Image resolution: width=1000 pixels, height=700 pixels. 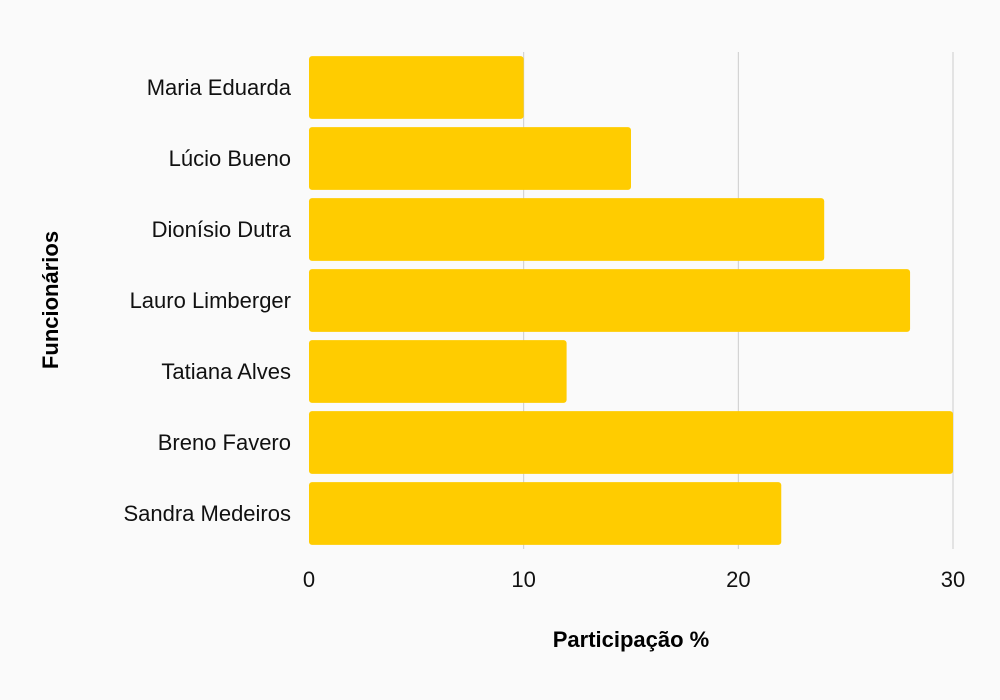 What do you see at coordinates (50, 300) in the screenshot?
I see `y-axis-title: Funcionários` at bounding box center [50, 300].